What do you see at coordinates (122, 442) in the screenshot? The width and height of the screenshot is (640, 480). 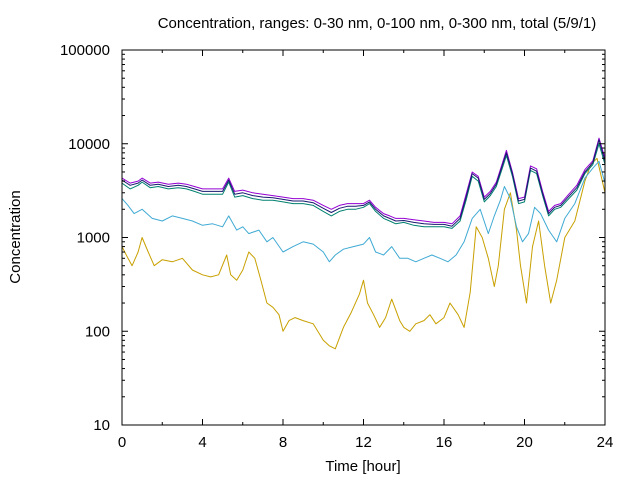 I see `x-tick-label: 0` at bounding box center [122, 442].